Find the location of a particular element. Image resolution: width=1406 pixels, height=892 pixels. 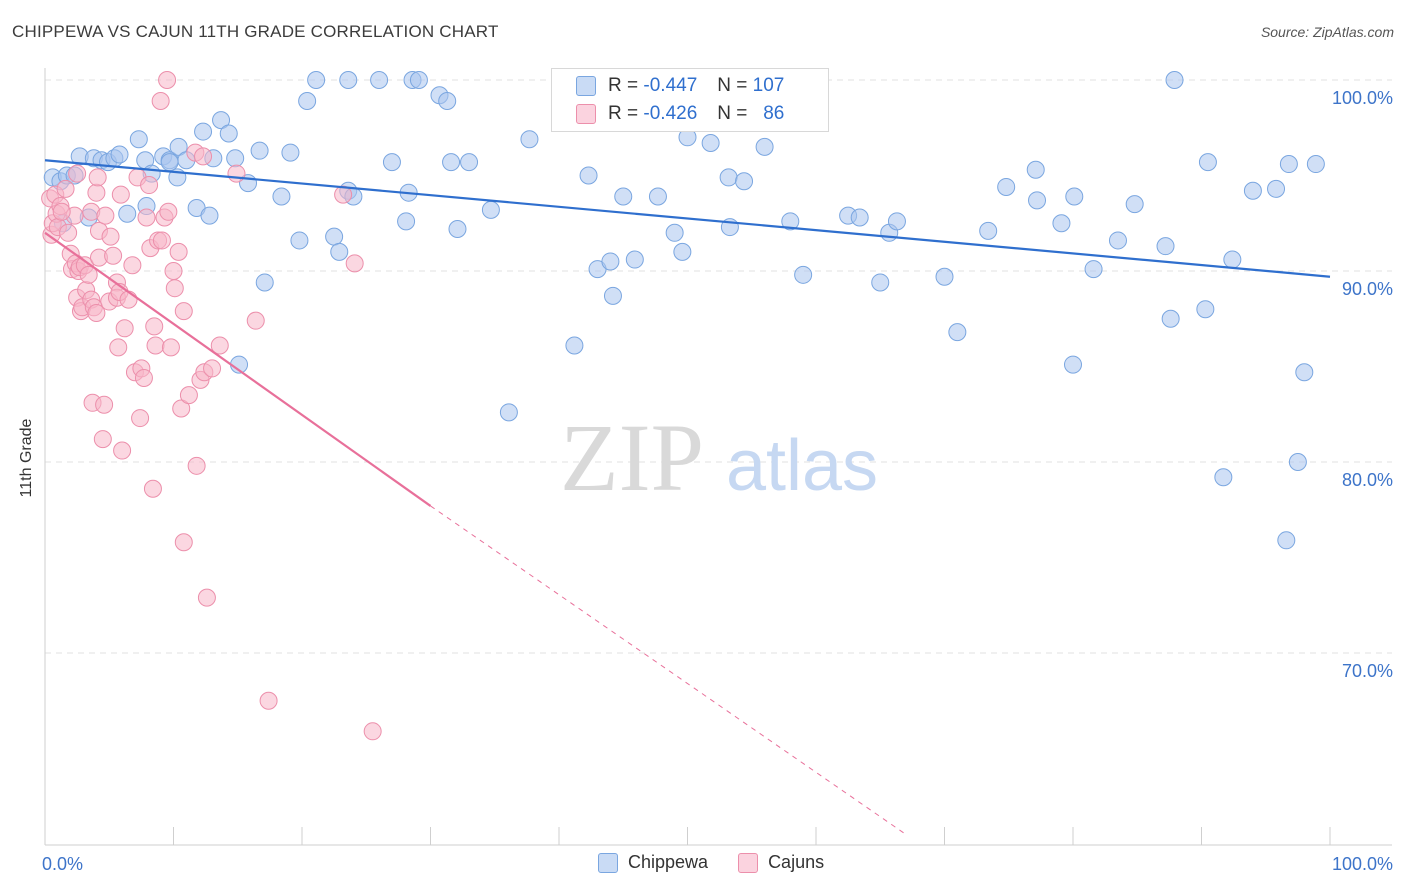

legend-item-cajuns: Cajuns is located at coordinates (781, 862).